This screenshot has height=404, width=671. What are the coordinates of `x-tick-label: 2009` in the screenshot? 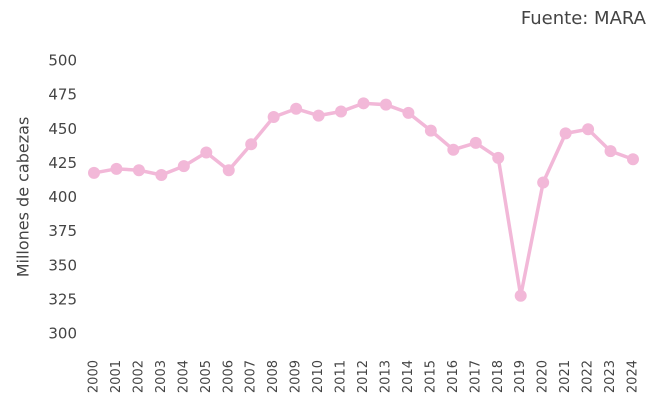 It's located at (296, 376).